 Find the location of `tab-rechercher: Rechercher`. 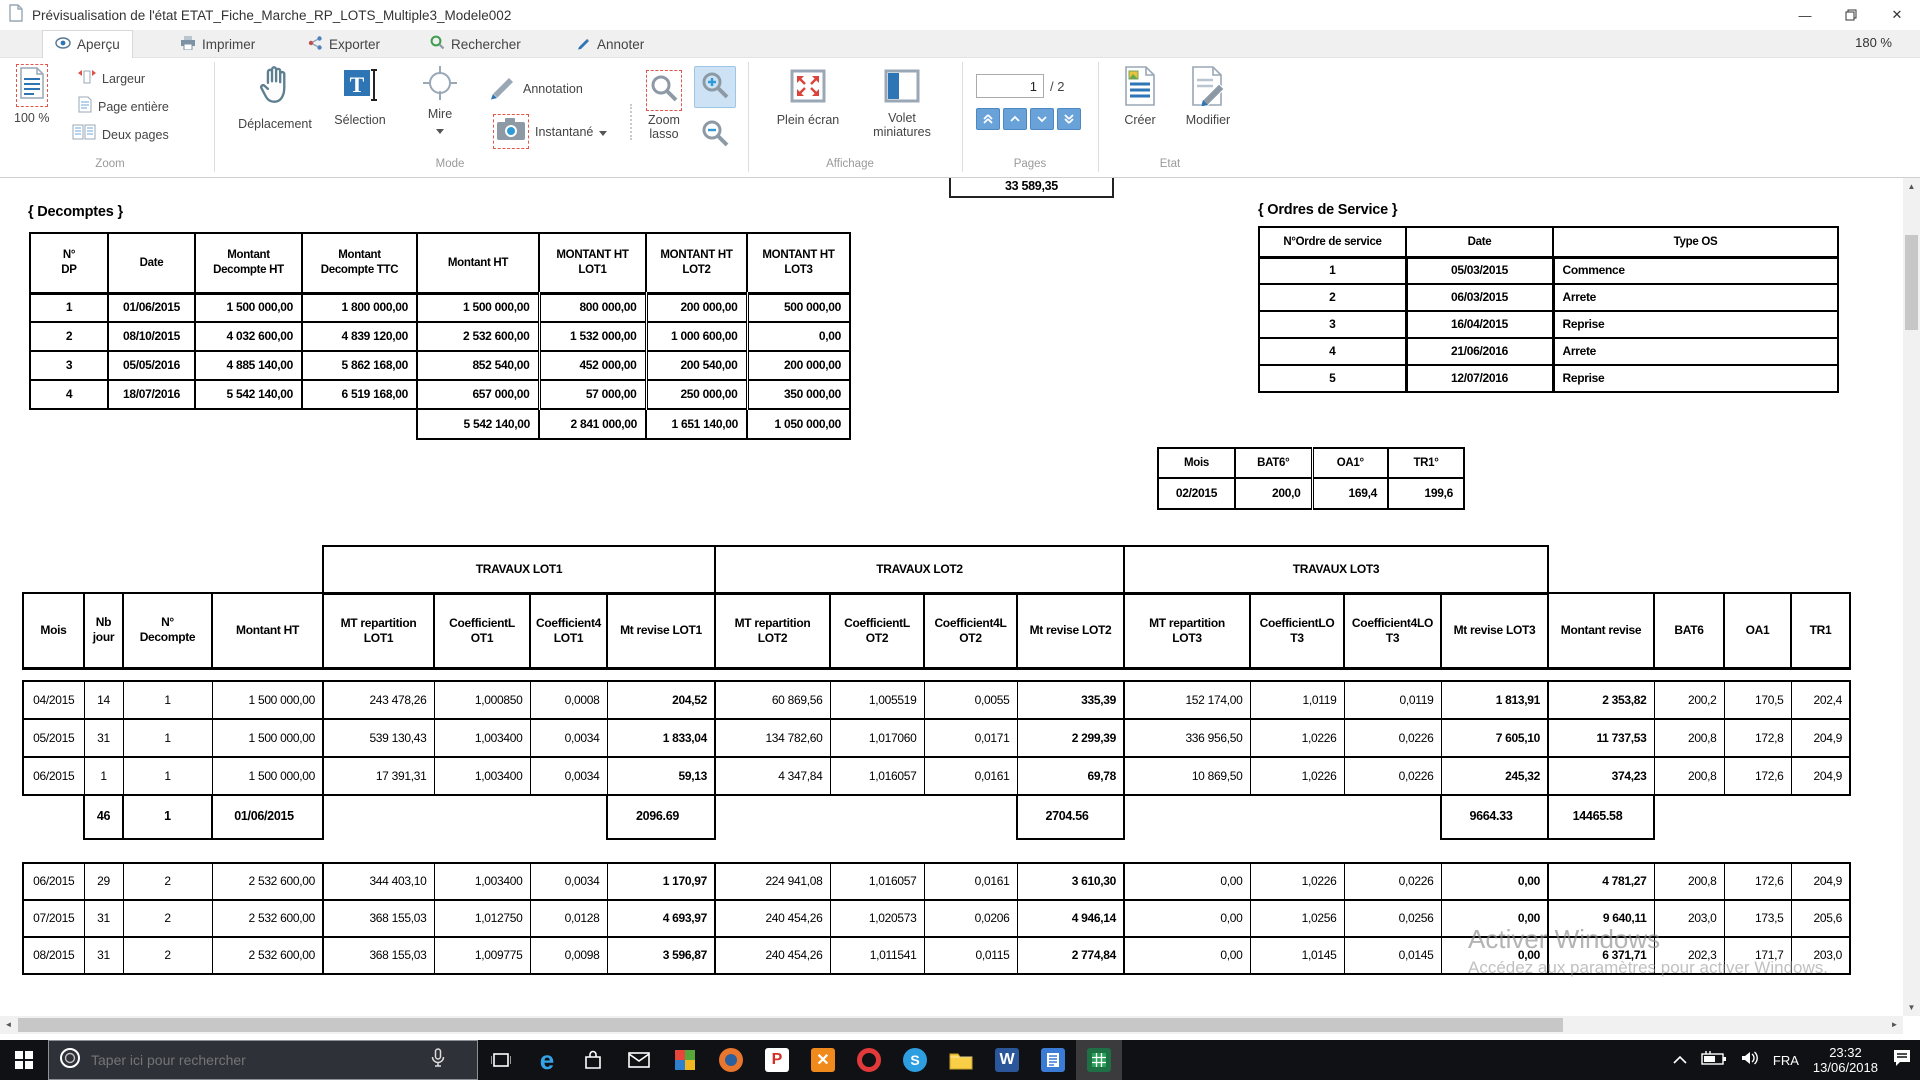

tab-rechercher: Rechercher is located at coordinates (475, 44).